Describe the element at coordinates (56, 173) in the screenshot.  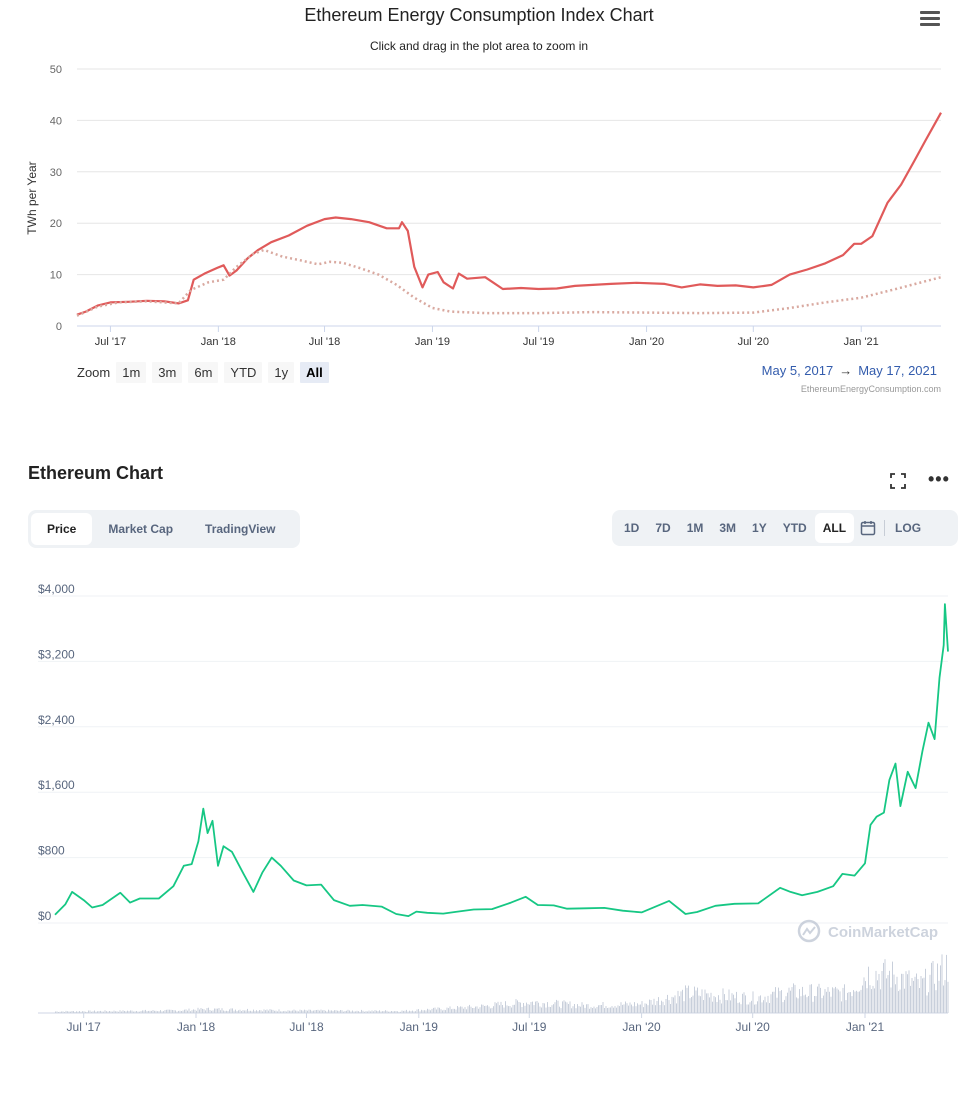
I see `energy-y-tick-label: 30` at that location.